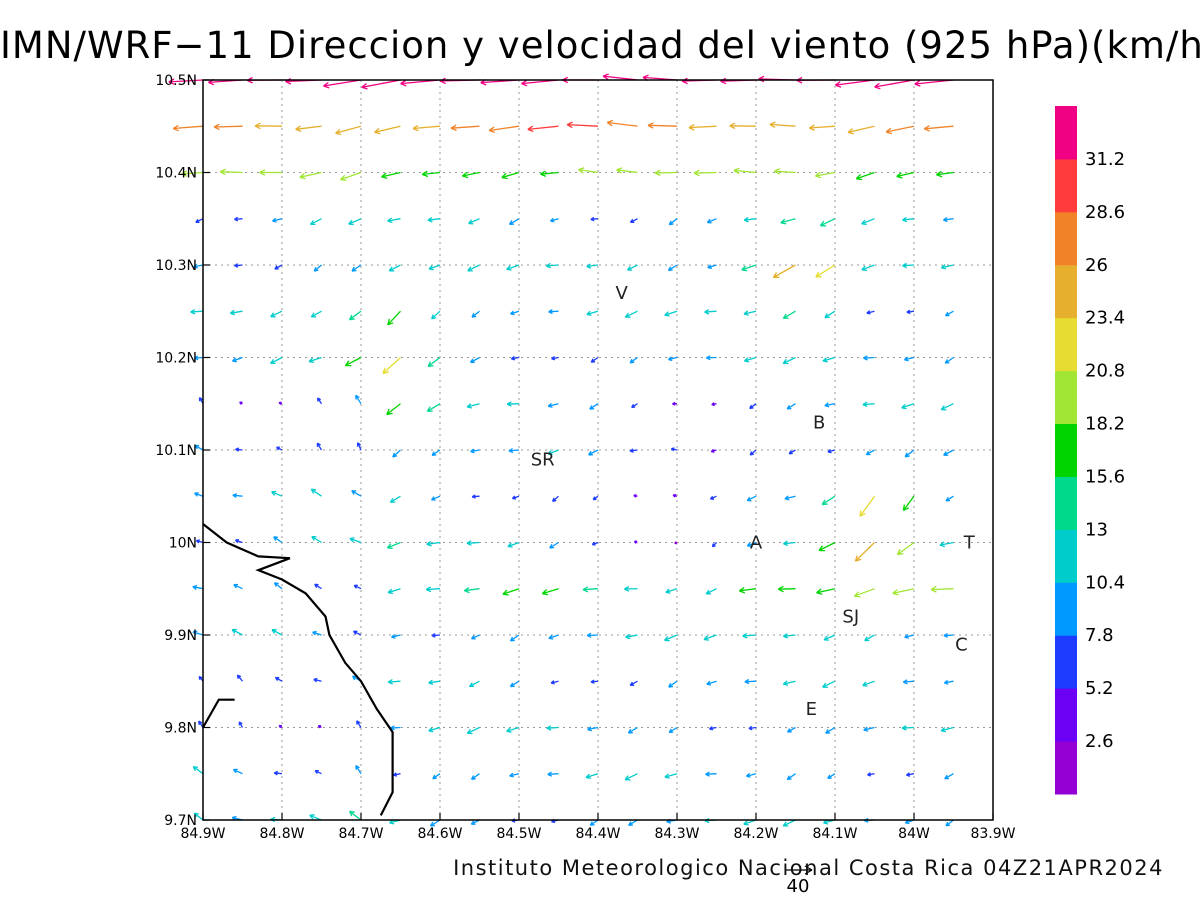 The width and height of the screenshot is (1200, 900). What do you see at coordinates (183, 544) in the screenshot?
I see `y-tick-label: 10N` at bounding box center [183, 544].